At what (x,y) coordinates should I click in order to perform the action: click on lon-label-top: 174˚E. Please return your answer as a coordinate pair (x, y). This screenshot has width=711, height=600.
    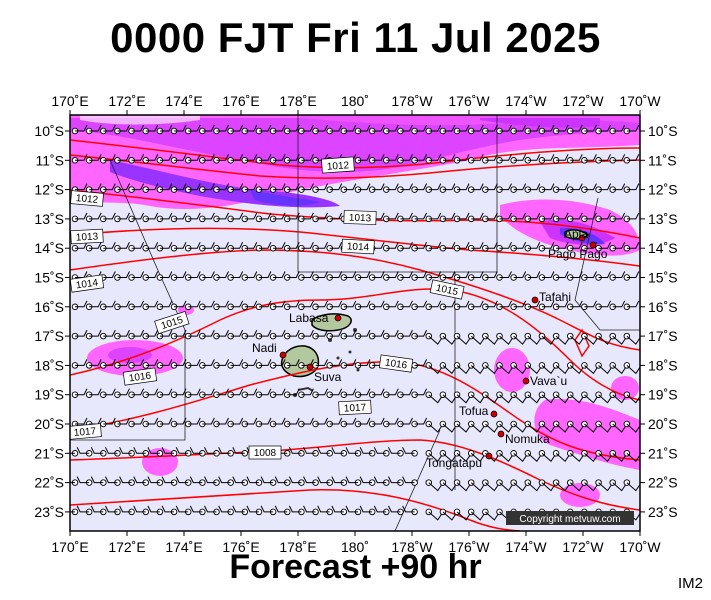
    Looking at the image, I should click on (183, 101).